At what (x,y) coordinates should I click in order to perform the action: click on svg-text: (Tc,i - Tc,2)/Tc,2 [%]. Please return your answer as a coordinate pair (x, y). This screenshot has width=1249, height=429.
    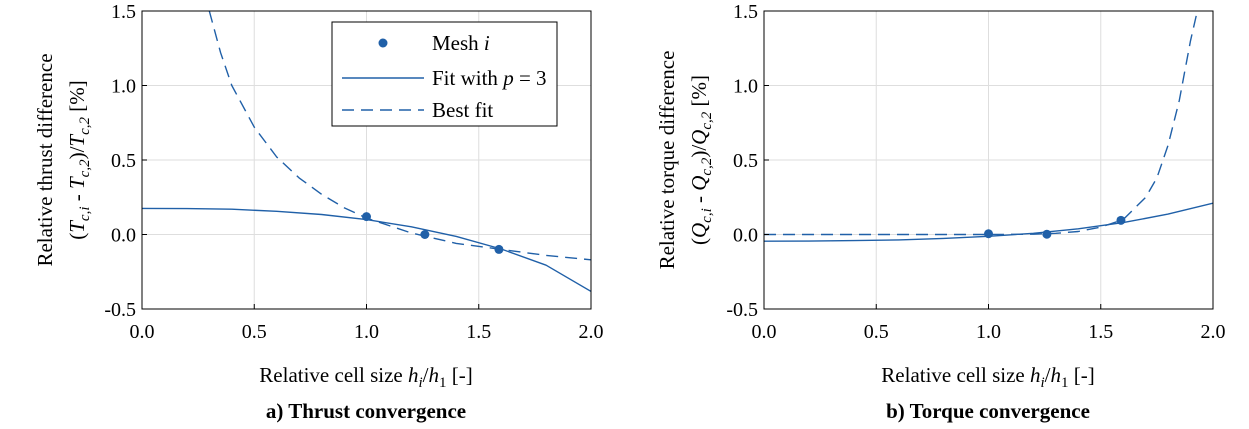
    Looking at the image, I should click on (79, 160).